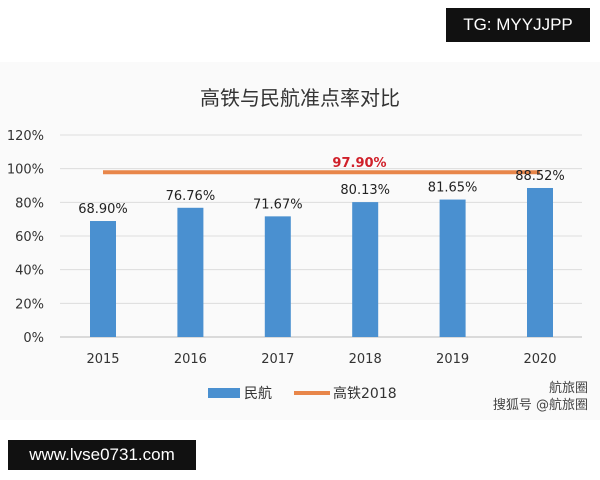 Image resolution: width=600 pixels, height=480 pixels. Describe the element at coordinates (539, 359) in the screenshot. I see `x-tick-label: 2020` at that location.